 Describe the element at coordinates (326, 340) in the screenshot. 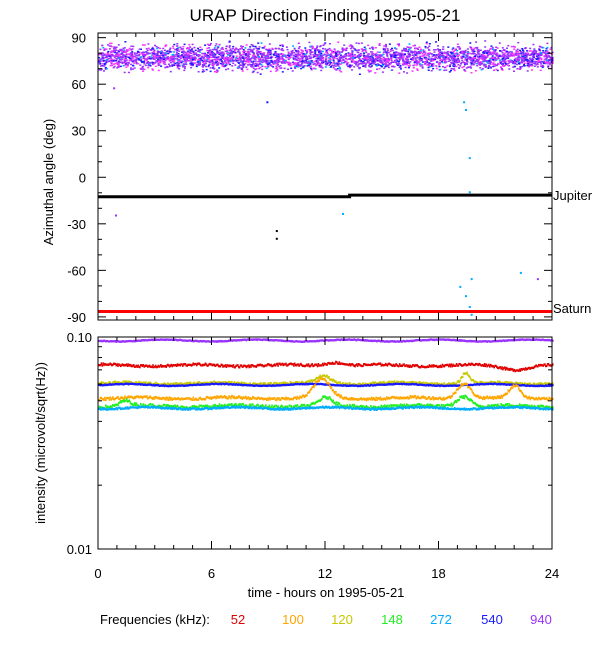

I see `series-940-khz` at that location.